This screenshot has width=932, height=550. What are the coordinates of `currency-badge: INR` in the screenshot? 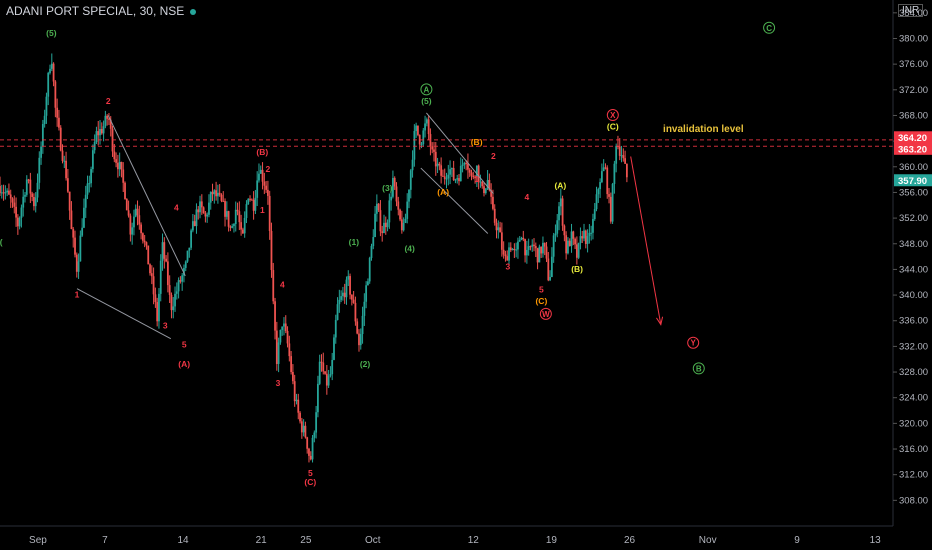 It's located at (911, 10).